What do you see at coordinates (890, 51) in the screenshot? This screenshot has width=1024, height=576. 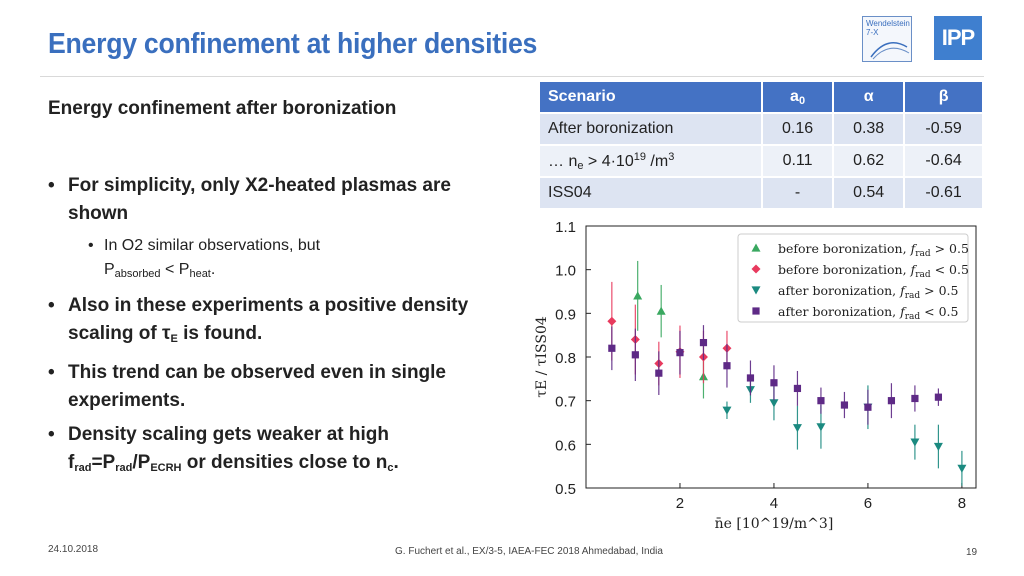 I see `wendelstein-logo-icon` at bounding box center [890, 51].